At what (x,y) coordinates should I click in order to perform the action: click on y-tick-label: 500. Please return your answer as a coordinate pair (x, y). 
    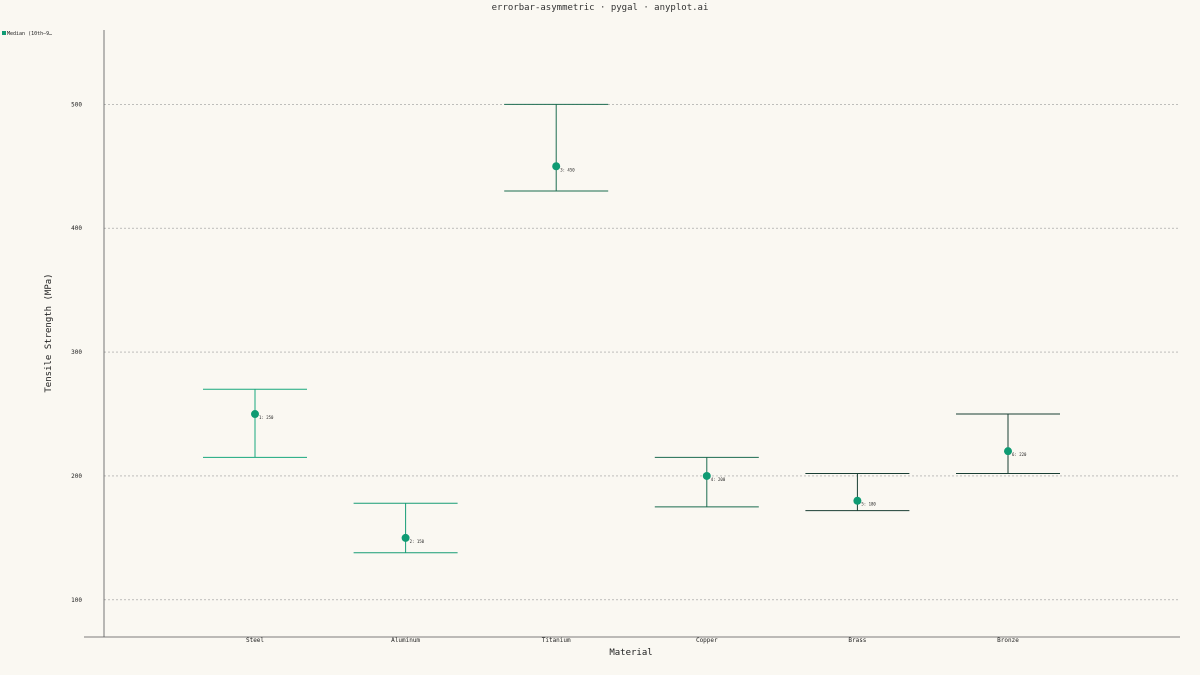
    Looking at the image, I should click on (76, 104).